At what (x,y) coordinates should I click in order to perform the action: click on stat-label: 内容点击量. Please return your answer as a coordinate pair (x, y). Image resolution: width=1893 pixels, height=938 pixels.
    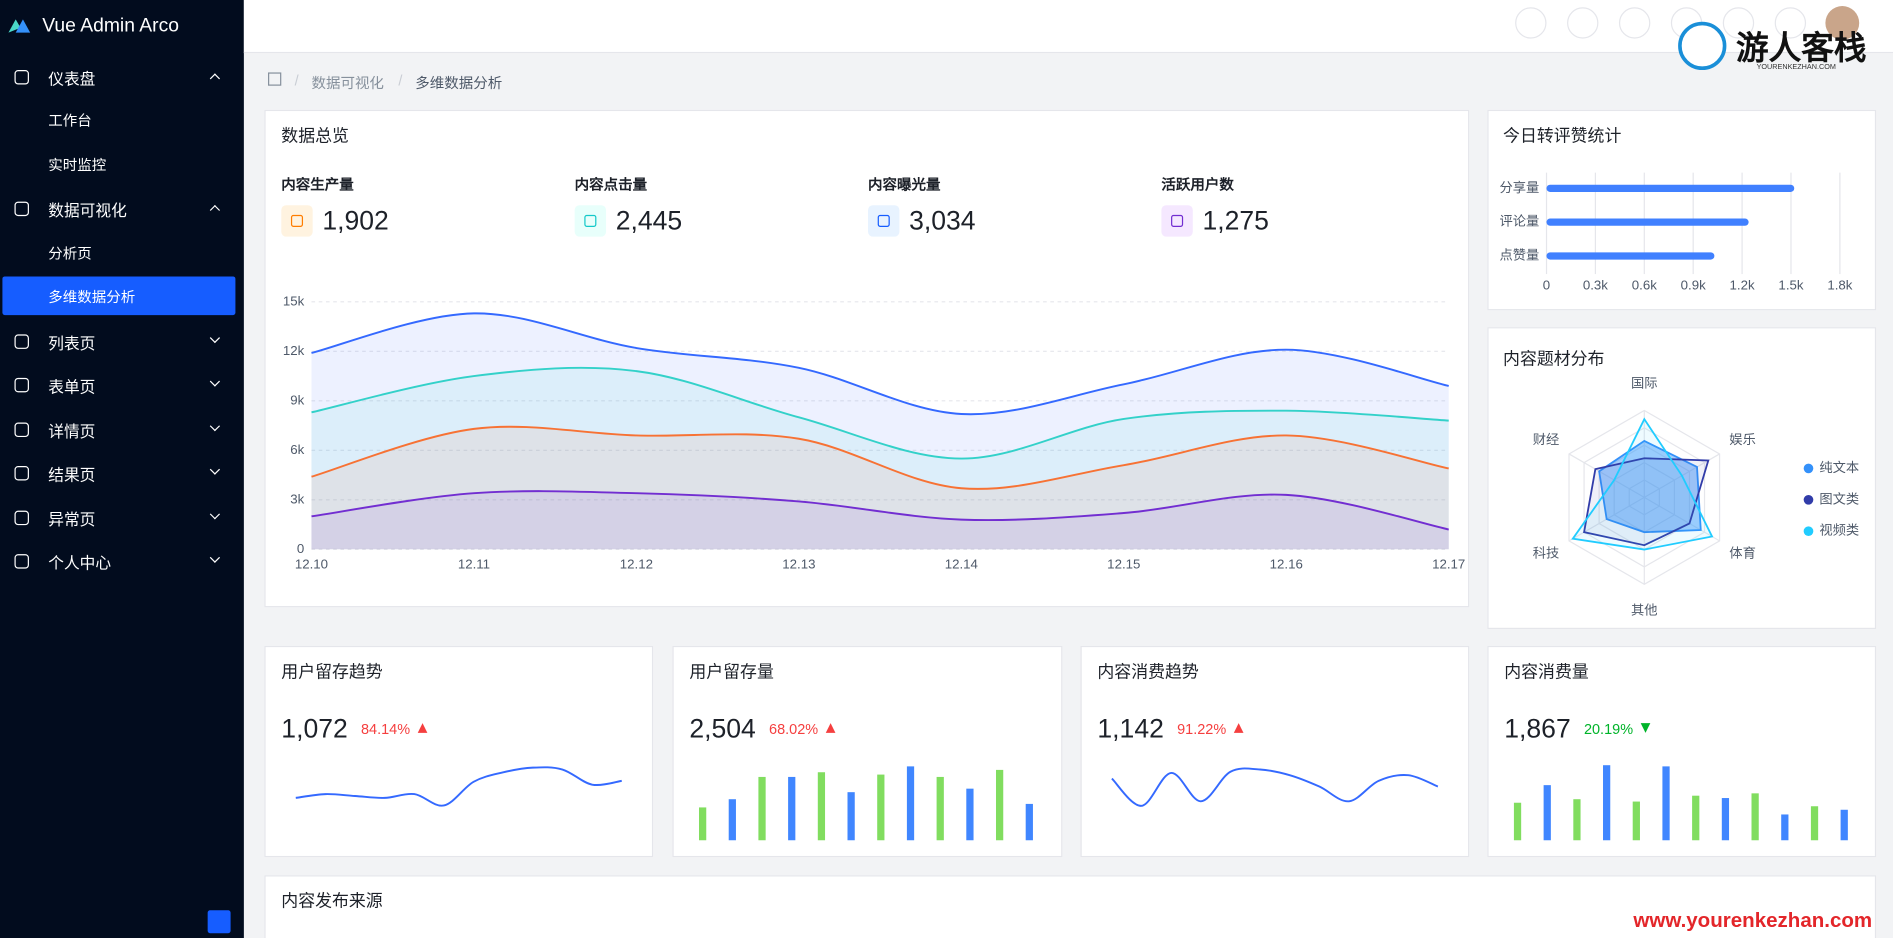
    Looking at the image, I should click on (611, 185).